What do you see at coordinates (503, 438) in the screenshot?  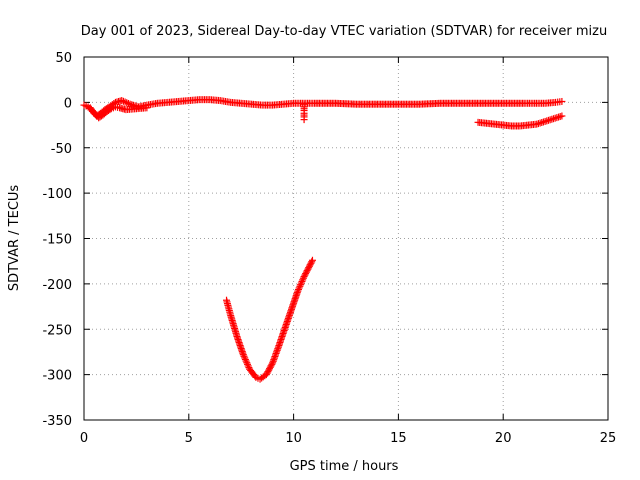 I see `x-tick-label: 20` at bounding box center [503, 438].